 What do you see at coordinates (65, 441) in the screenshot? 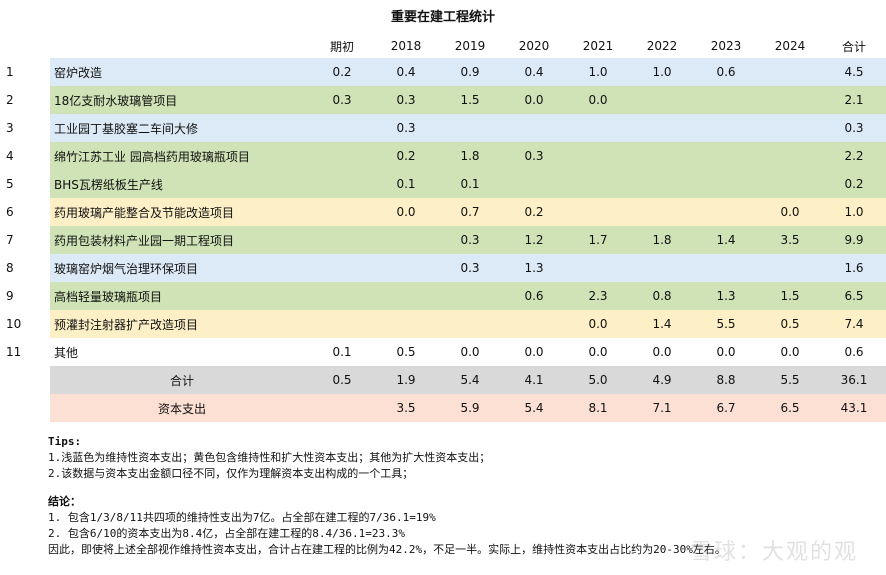
I see `tips-heading: Tips:` at bounding box center [65, 441].